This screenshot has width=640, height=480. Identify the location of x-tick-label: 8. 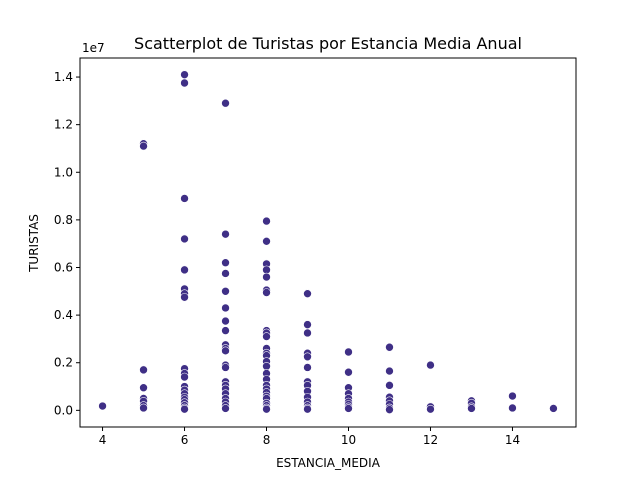
(267, 440).